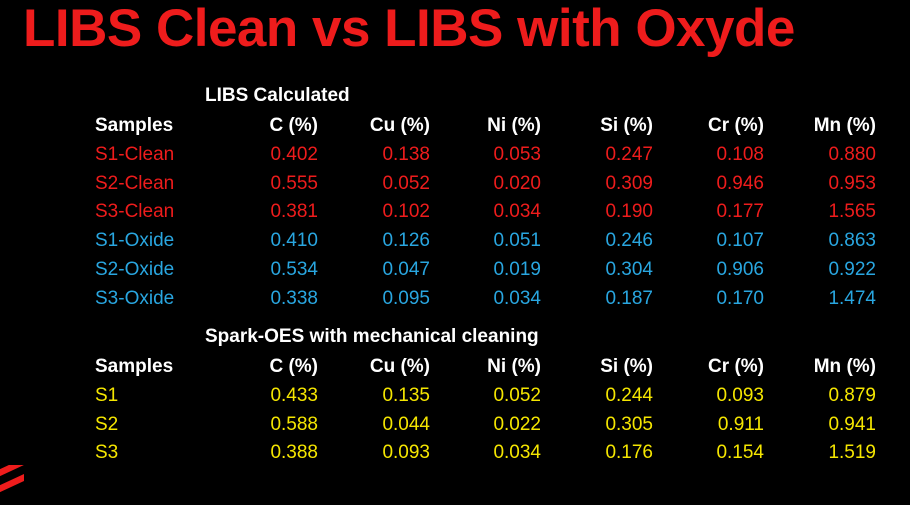 This screenshot has width=910, height=505. Describe the element at coordinates (294, 241) in the screenshot. I see `table-cell: 0.410` at that location.